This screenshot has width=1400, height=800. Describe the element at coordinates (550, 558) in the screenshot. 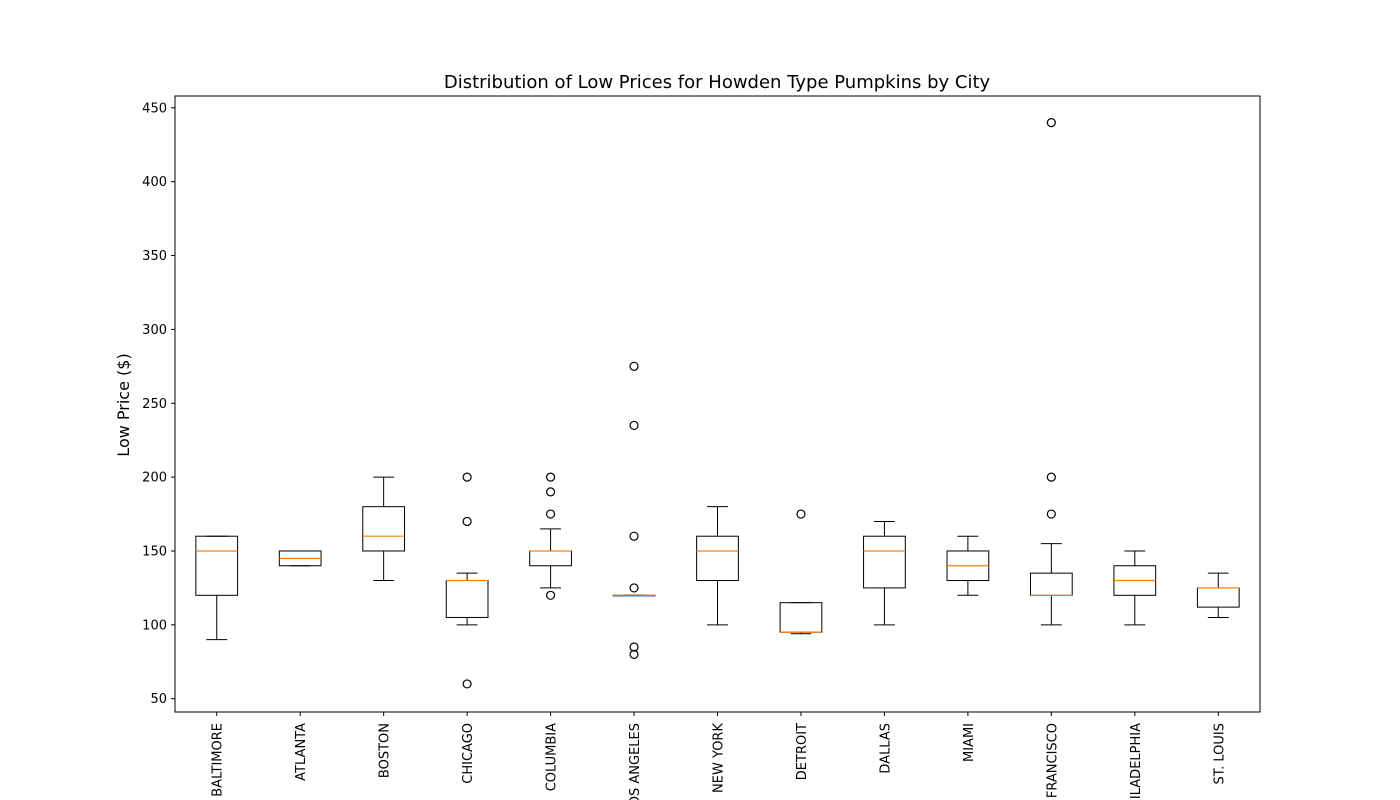

I see `box-columbia` at that location.